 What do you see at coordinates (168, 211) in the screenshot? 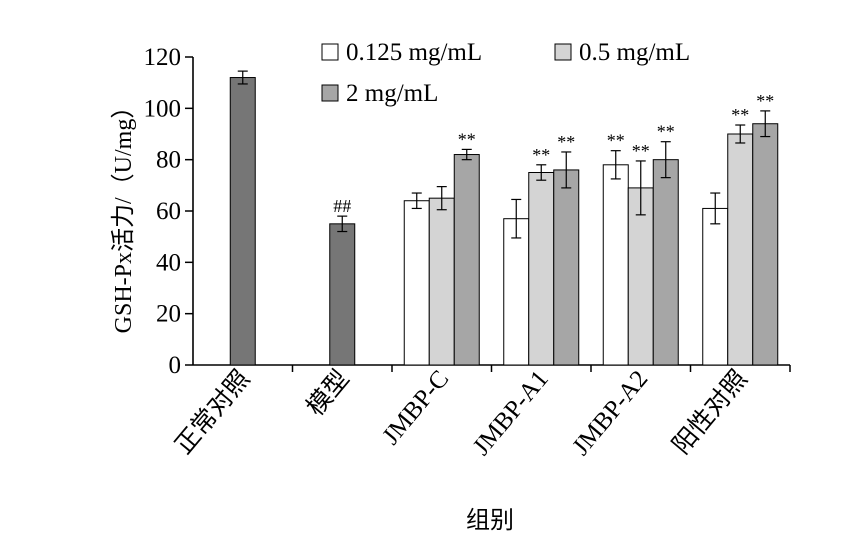
I see `y-tick-label: 60` at bounding box center [168, 211].